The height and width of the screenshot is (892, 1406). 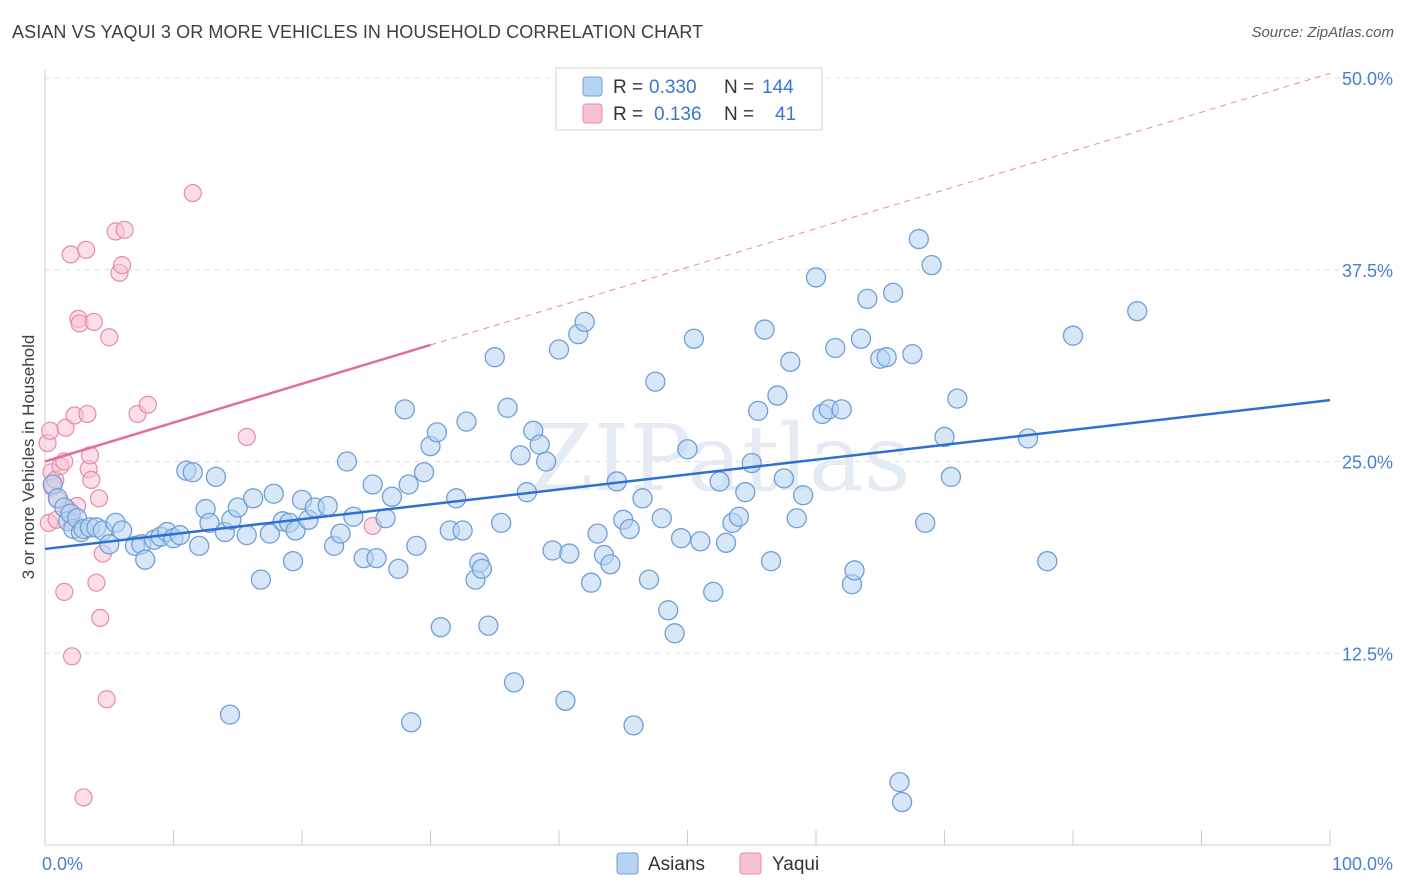 I want to click on bottom-legend-label-asians: Asians, so click(x=676, y=864).